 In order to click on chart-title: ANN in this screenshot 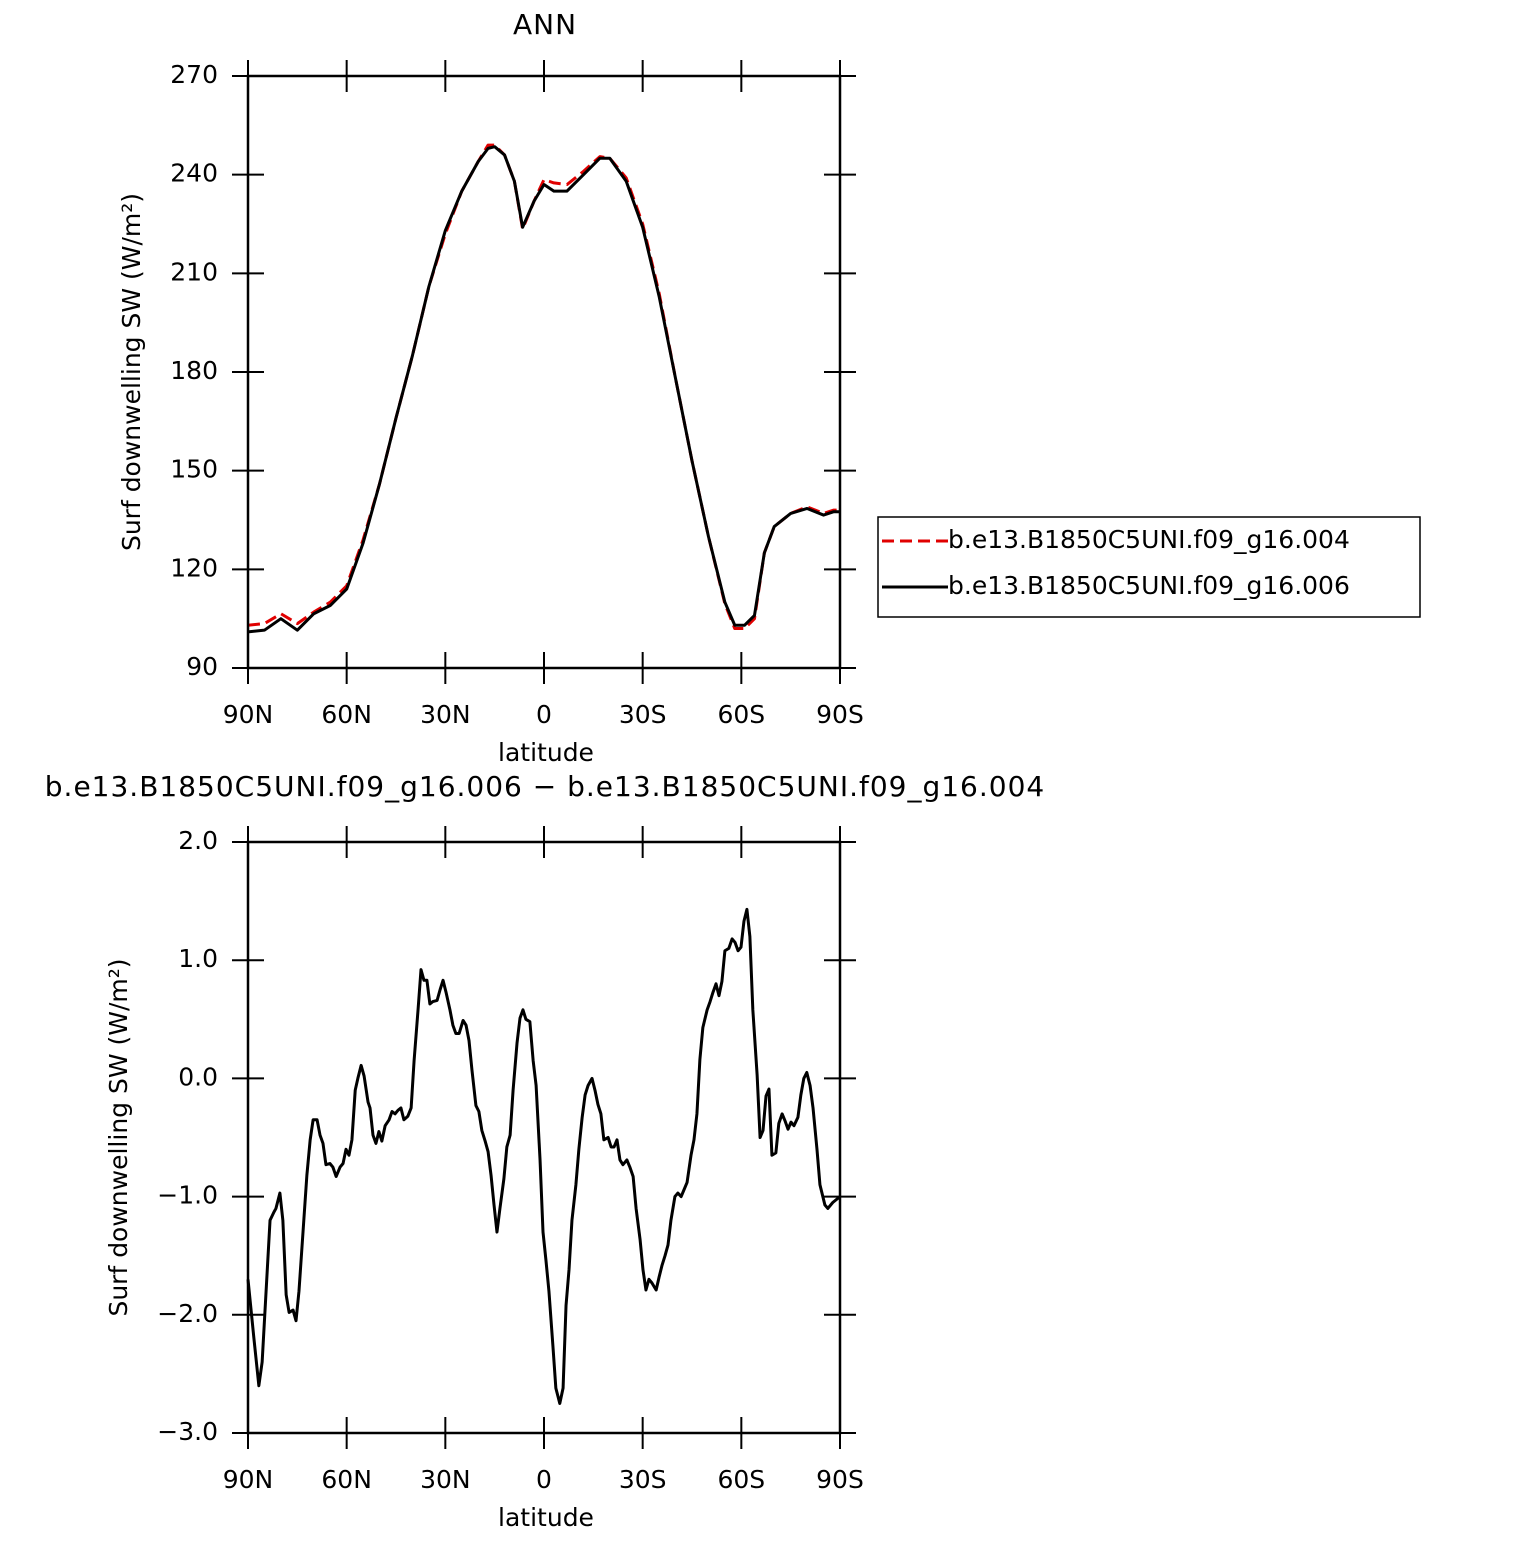, I will do `click(545, 24)`.